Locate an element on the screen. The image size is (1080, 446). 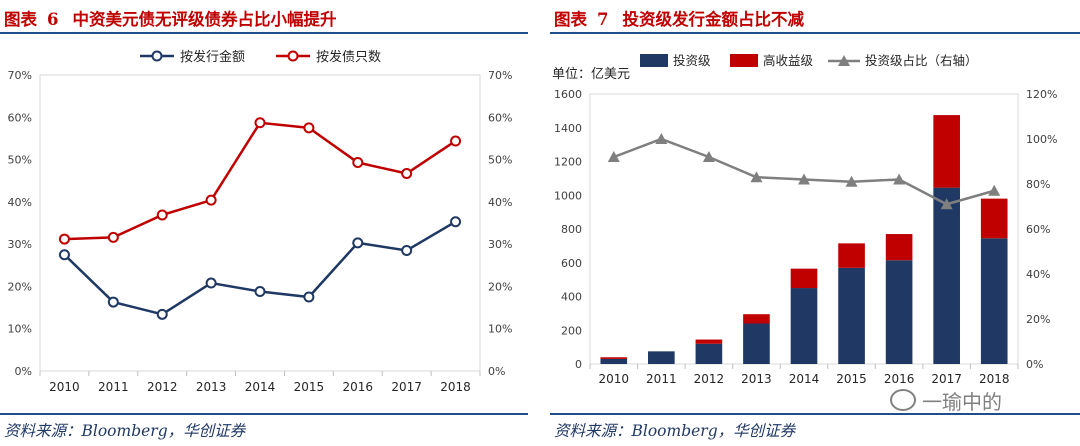
wechat-icon is located at coordinates (903, 400).